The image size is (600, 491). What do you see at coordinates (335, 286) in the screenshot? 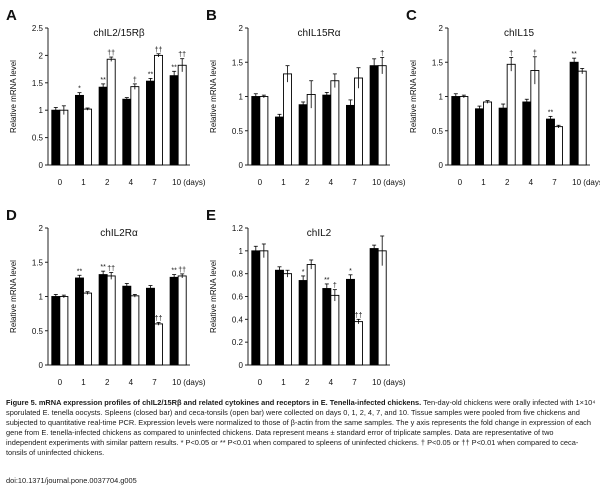
I see `chart-e-significance-mark: †` at bounding box center [335, 286].